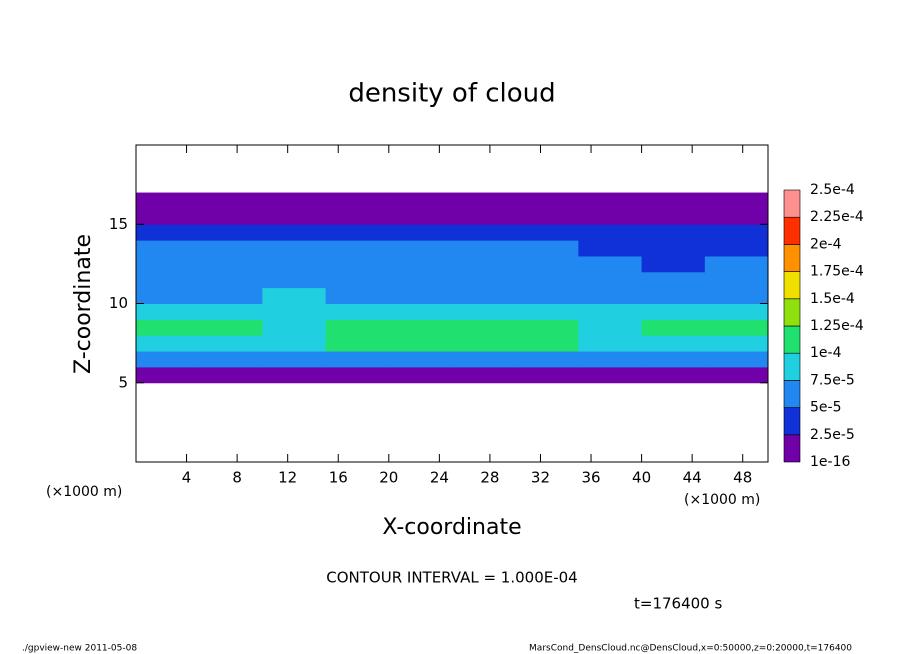  What do you see at coordinates (451, 578) in the screenshot?
I see `annotation: CONTOUR INTERVAL = 1.000E-04` at bounding box center [451, 578].